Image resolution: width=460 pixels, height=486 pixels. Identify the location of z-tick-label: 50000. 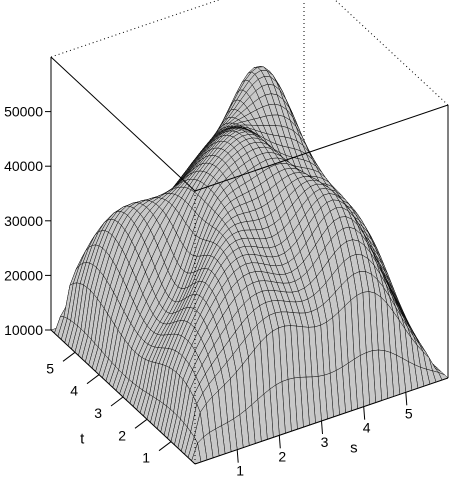
(23, 112).